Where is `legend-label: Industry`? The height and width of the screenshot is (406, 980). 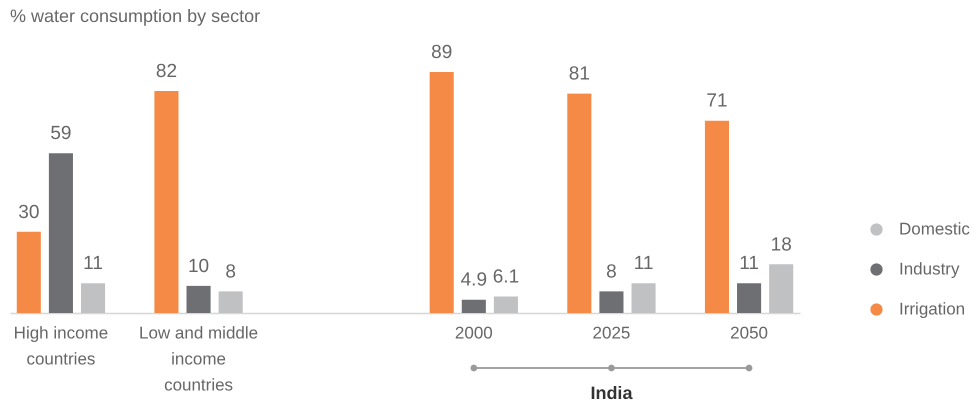 legend-label: Industry is located at coordinates (929, 269).